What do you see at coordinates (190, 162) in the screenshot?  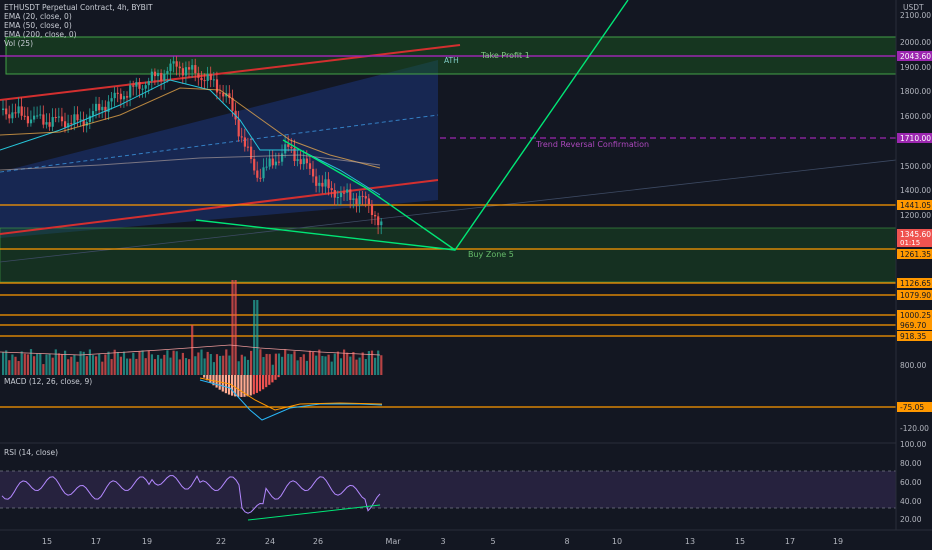 I see `ema200-line` at bounding box center [190, 162].